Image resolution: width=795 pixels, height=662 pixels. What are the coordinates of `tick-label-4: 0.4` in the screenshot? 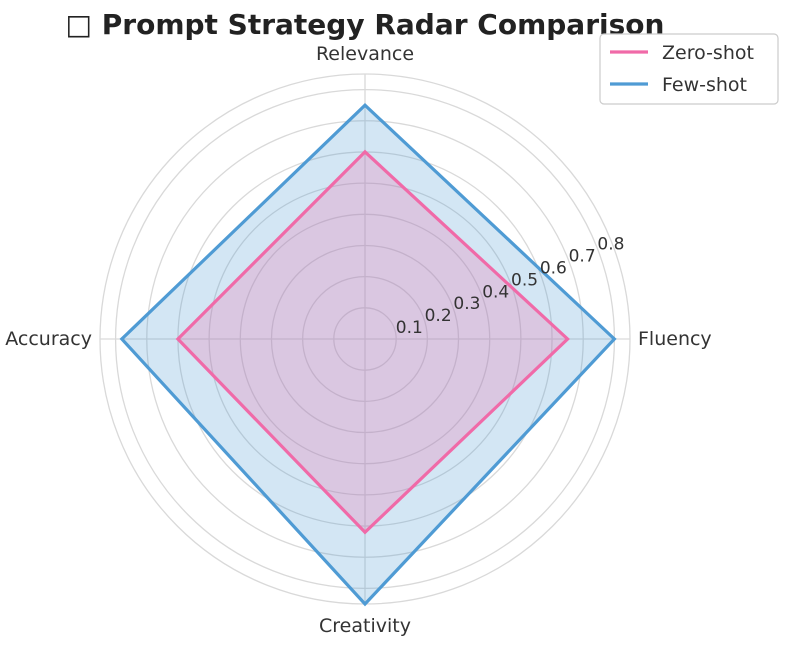 It's located at (495, 292).